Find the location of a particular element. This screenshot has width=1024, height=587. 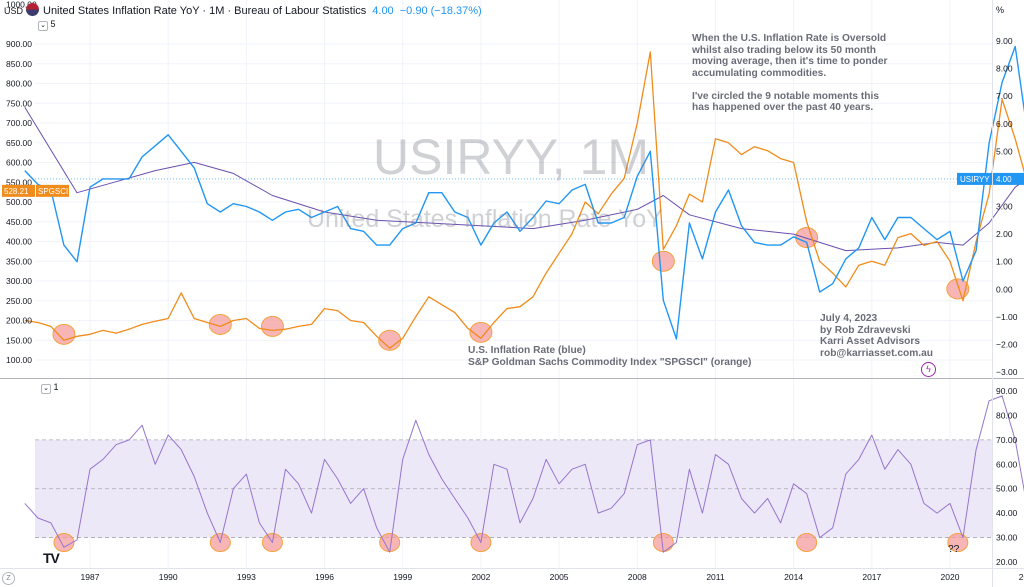

right-tick-label: 5.00 is located at coordinates (1004, 151).